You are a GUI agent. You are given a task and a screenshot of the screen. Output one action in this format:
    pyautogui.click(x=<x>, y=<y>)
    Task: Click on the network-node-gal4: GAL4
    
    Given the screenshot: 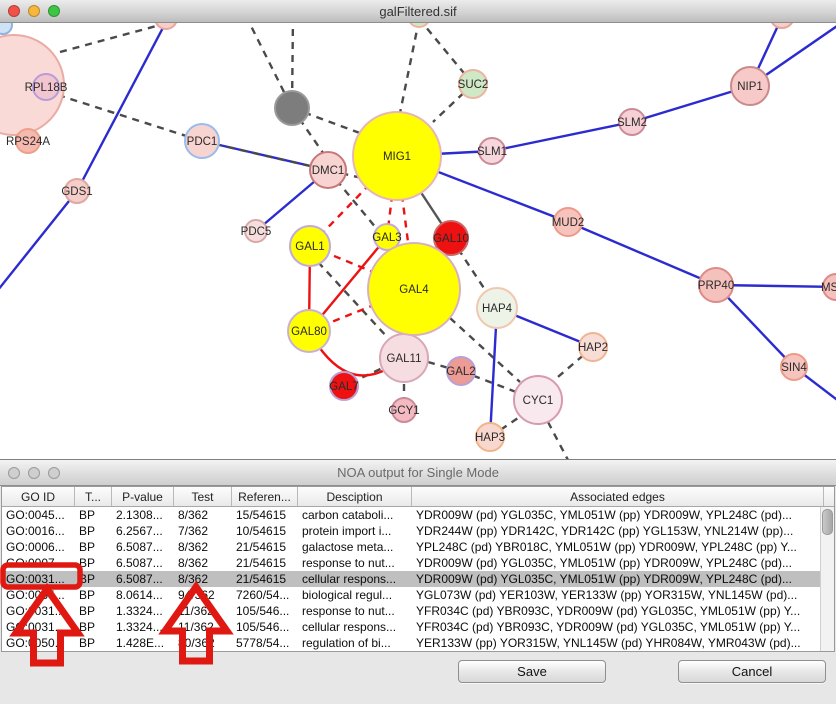 What is the action you would take?
    pyautogui.click(x=414, y=289)
    